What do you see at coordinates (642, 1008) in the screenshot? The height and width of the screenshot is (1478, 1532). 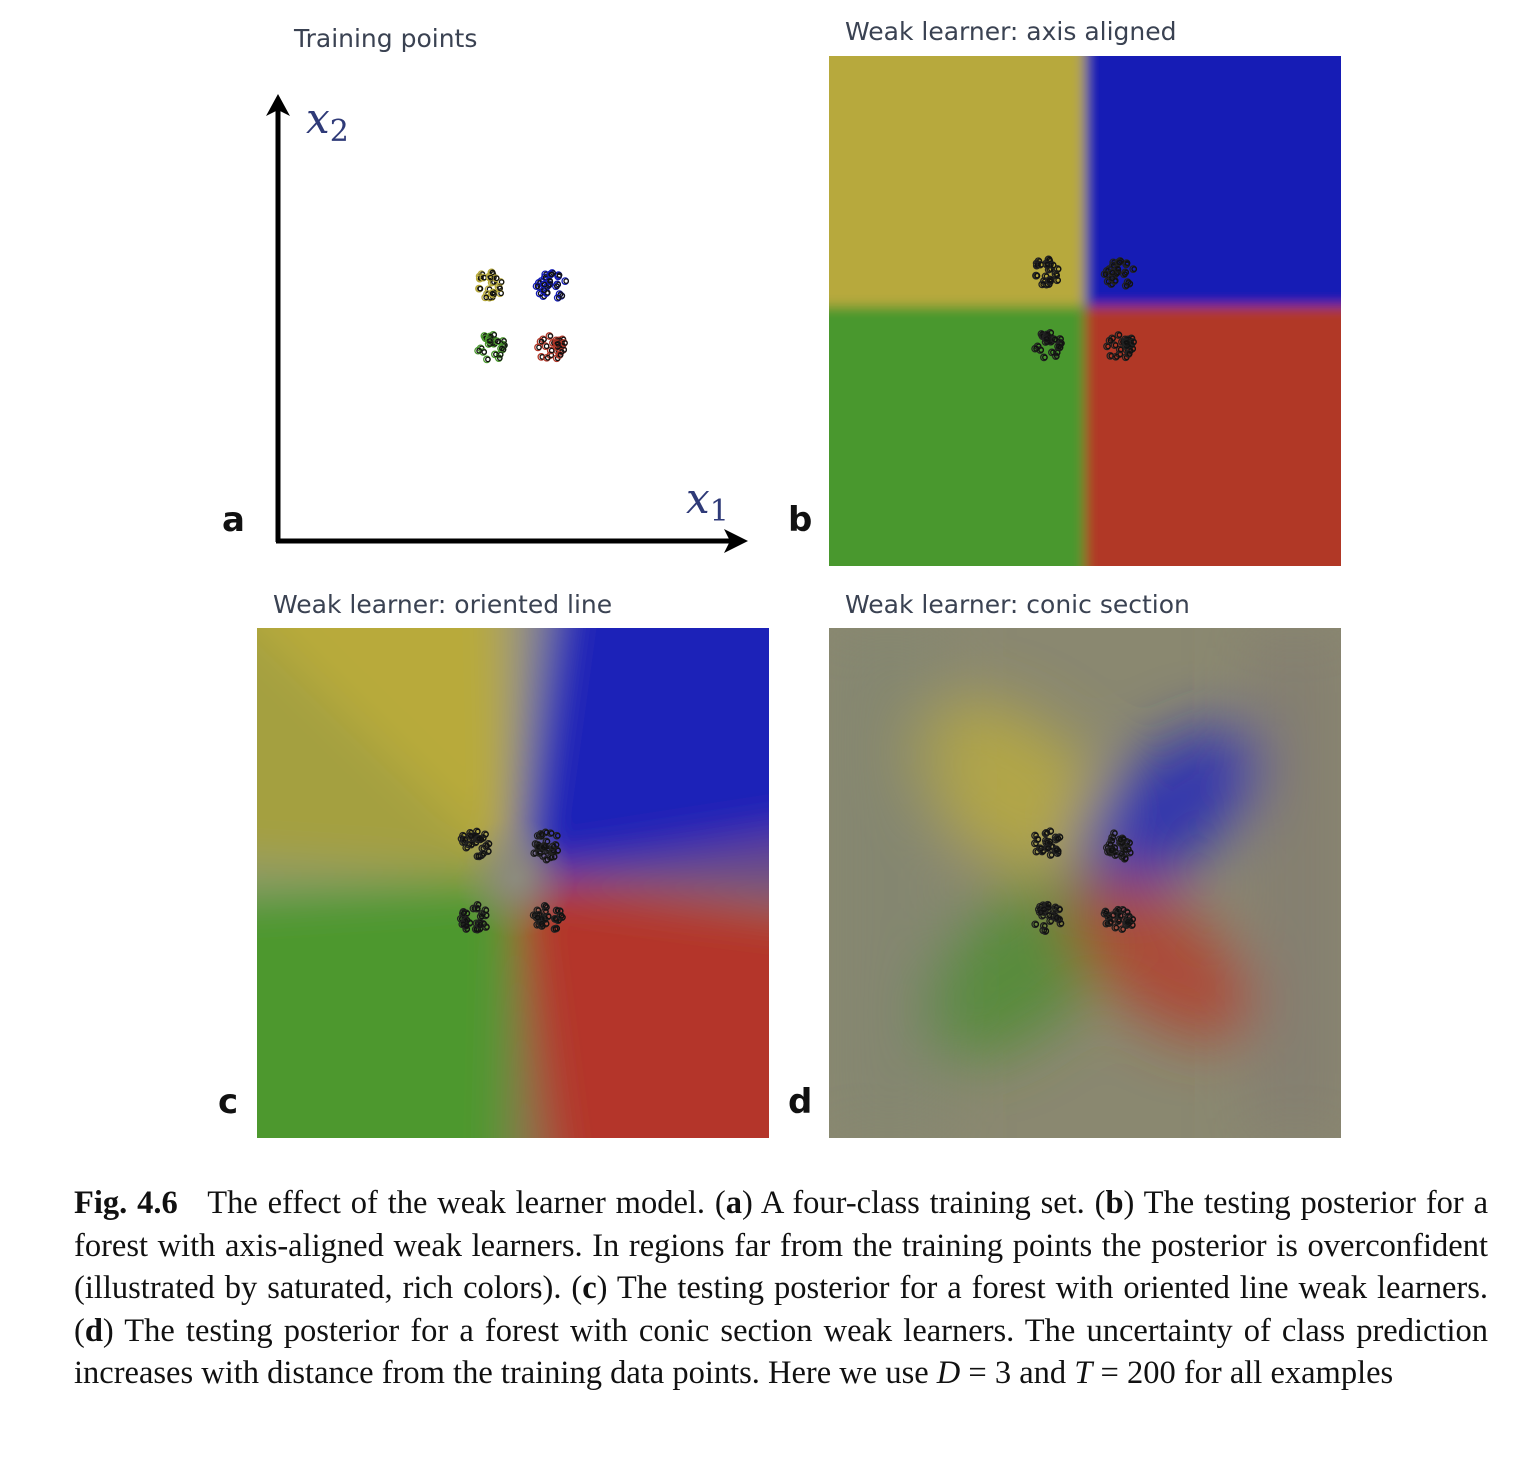 I see `sector-red` at bounding box center [642, 1008].